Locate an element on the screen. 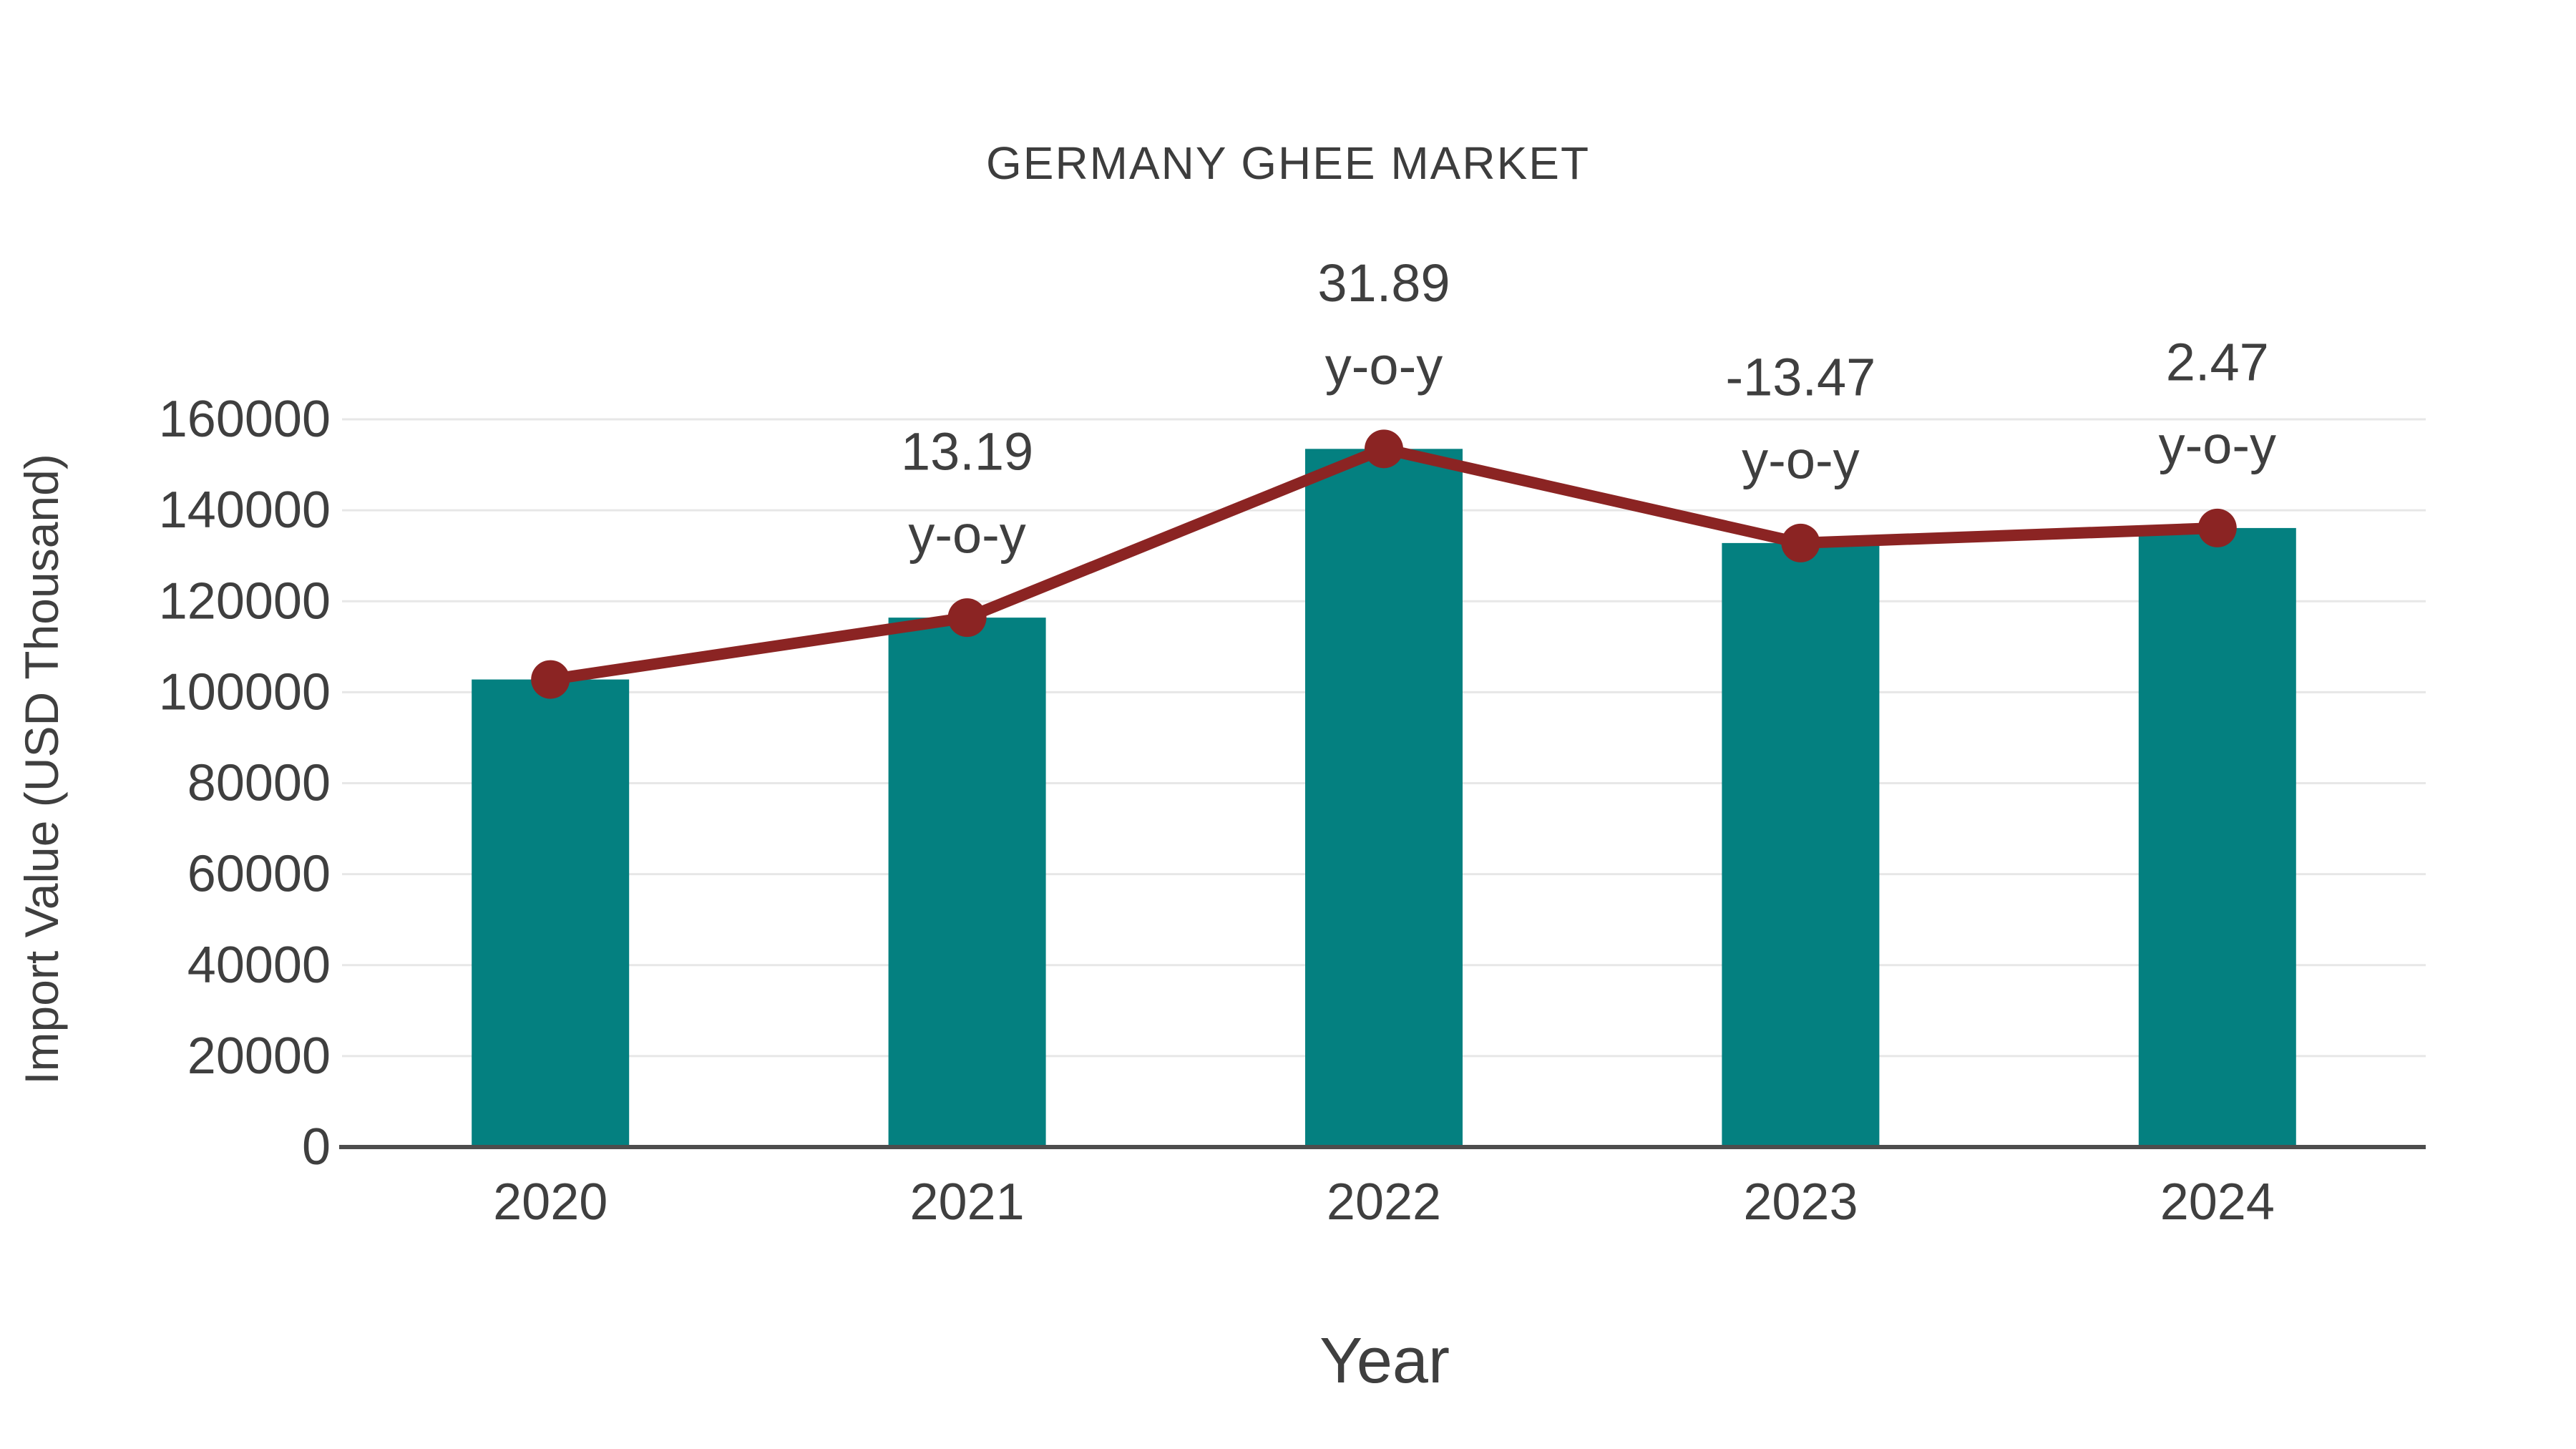 This screenshot has width=2576, height=1449. x-tick-label-2021: 2021 is located at coordinates (967, 1202).